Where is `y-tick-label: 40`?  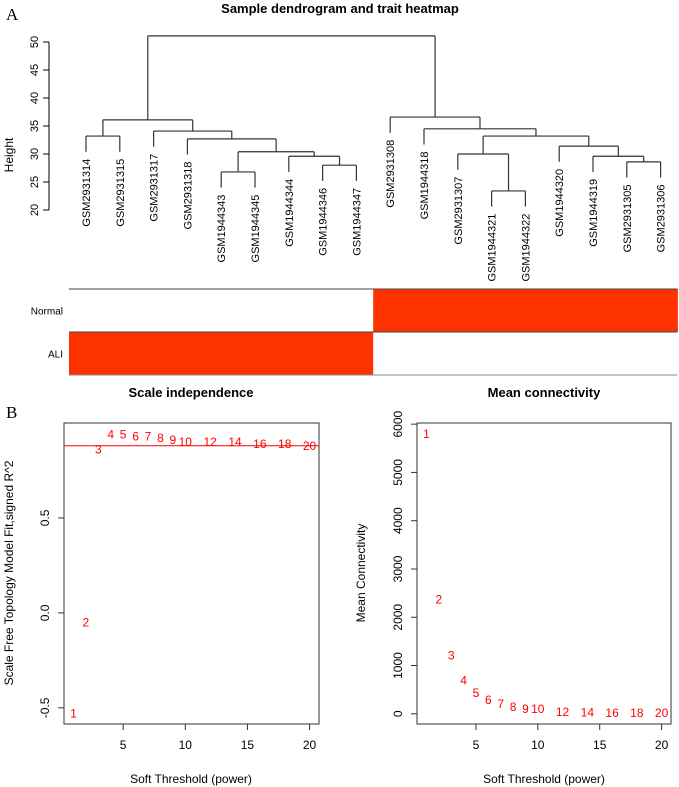 y-tick-label: 40 is located at coordinates (35, 98).